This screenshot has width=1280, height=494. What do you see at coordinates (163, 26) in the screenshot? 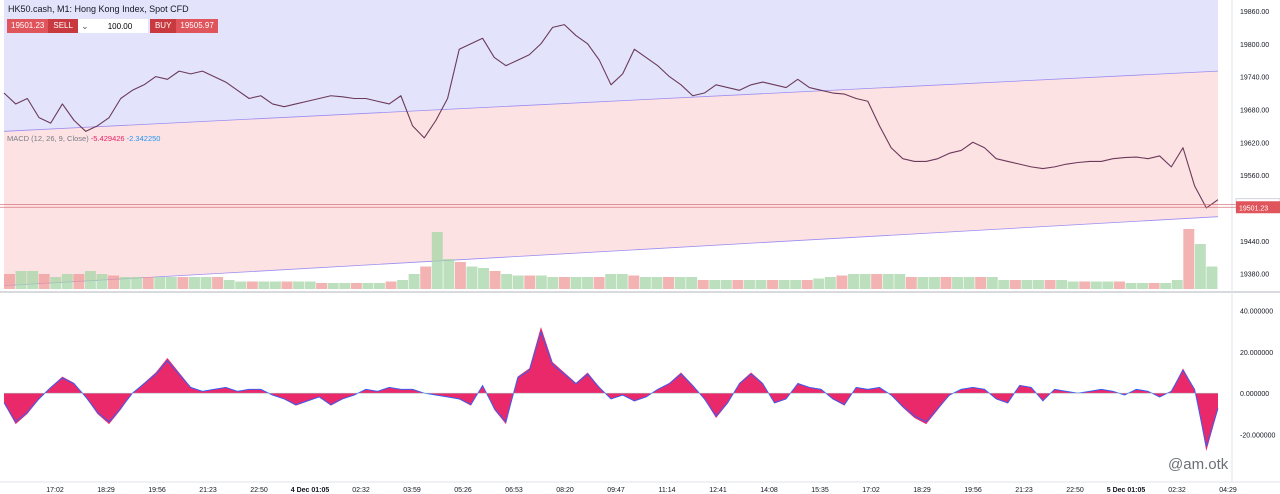
I see `buy-button: BUY` at bounding box center [163, 26].